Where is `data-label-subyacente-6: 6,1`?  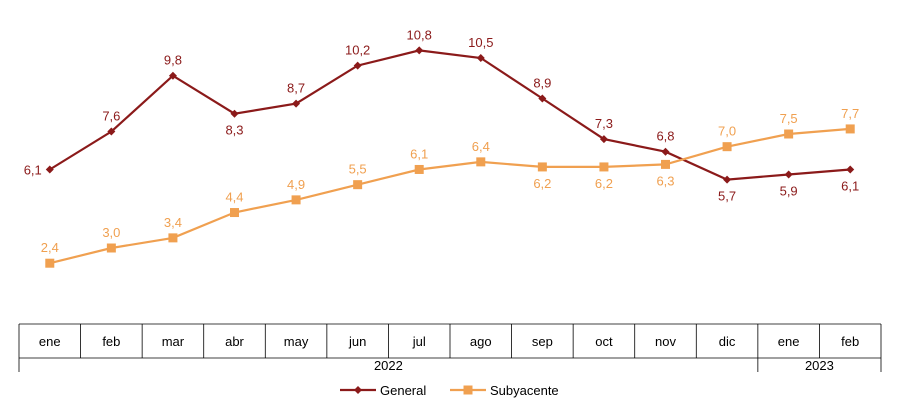
data-label-subyacente-6: 6,1 is located at coordinates (419, 153).